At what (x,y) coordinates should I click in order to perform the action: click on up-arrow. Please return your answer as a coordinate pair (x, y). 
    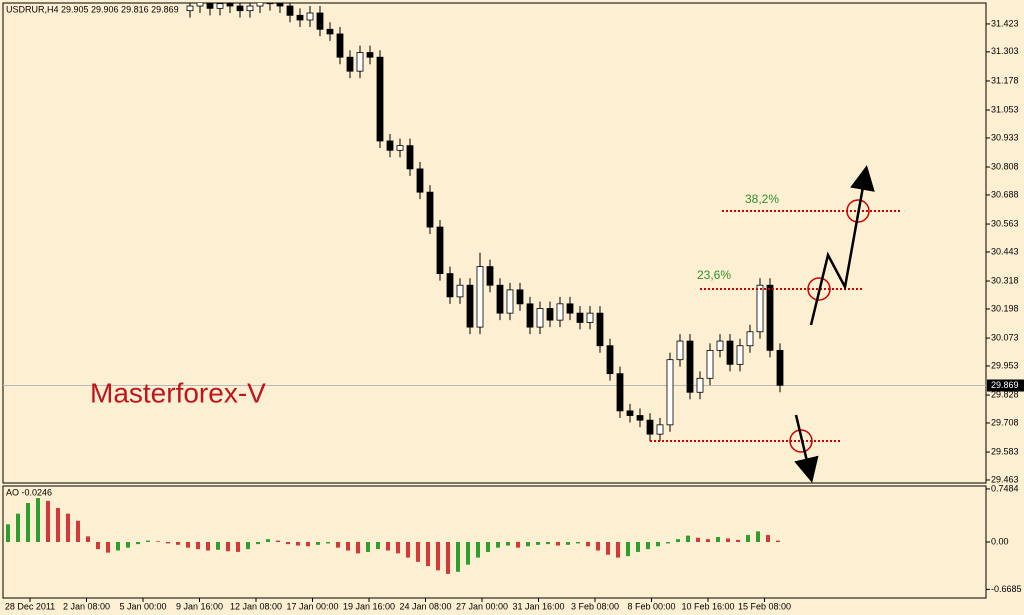
    Looking at the image, I should click on (842, 245).